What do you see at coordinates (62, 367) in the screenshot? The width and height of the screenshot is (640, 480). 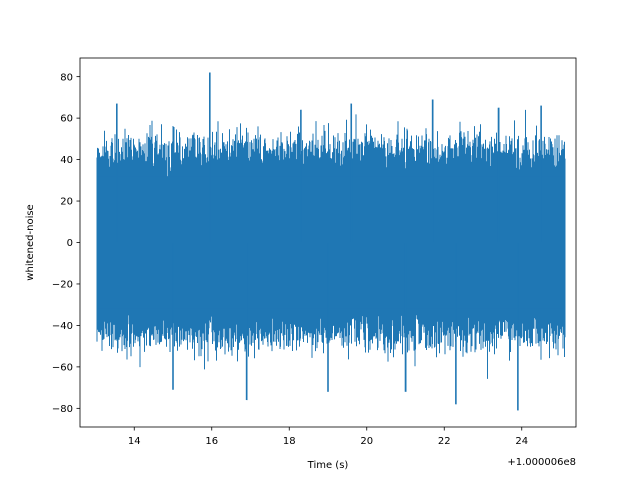 I see `y-tick-label: −60` at bounding box center [62, 367].